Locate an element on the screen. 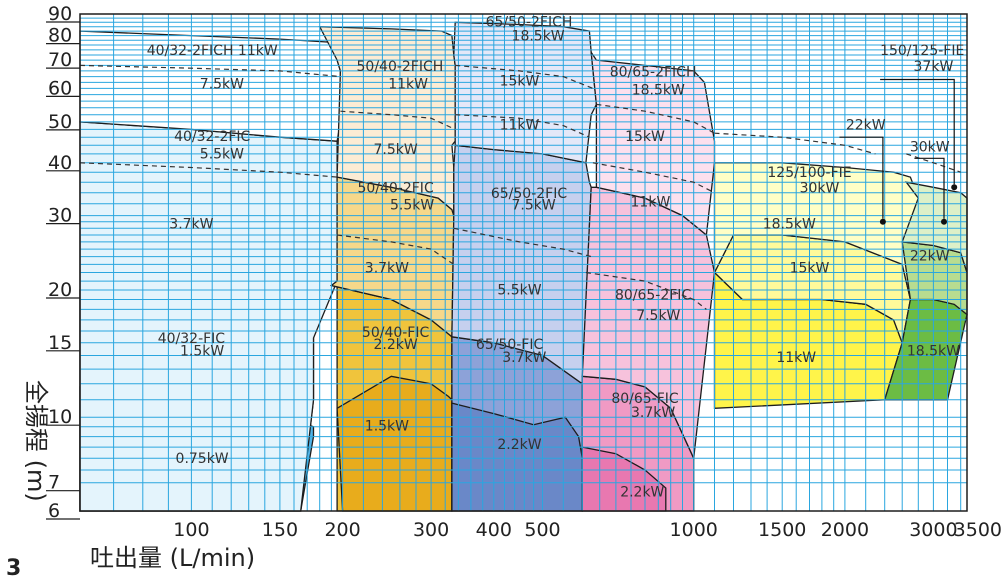 This screenshot has height=579, width=1006. x-tick-1500: 1500 is located at coordinates (782, 530).